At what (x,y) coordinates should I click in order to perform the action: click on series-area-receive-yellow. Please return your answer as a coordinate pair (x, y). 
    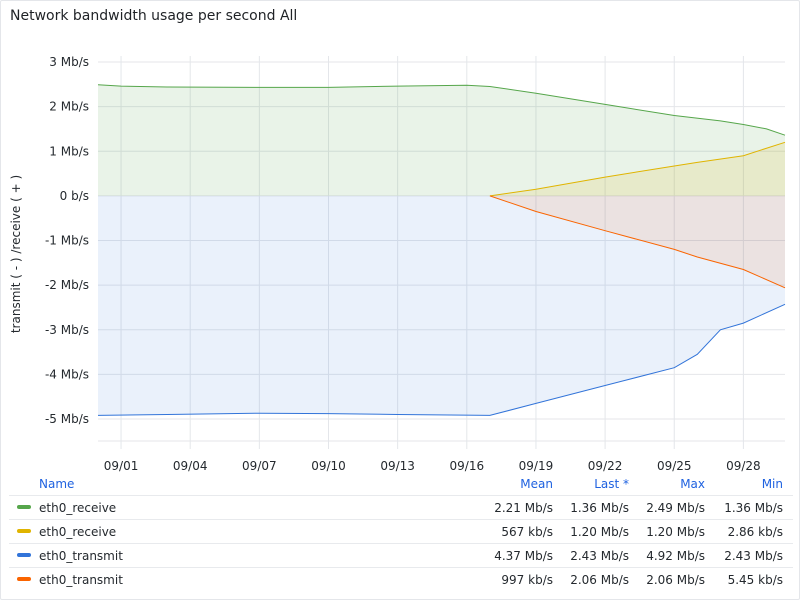
    Looking at the image, I should click on (637, 169).